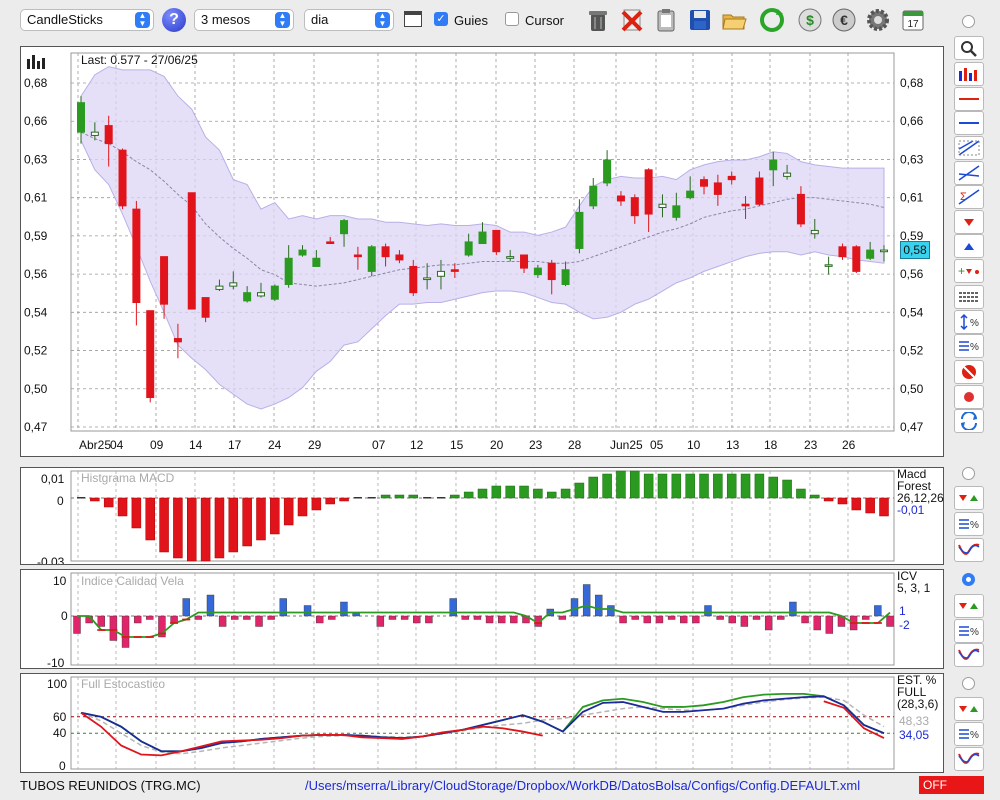 The width and height of the screenshot is (1000, 800). Describe the element at coordinates (733, 445) in the screenshot. I see `x-tick-label: 13` at that location.